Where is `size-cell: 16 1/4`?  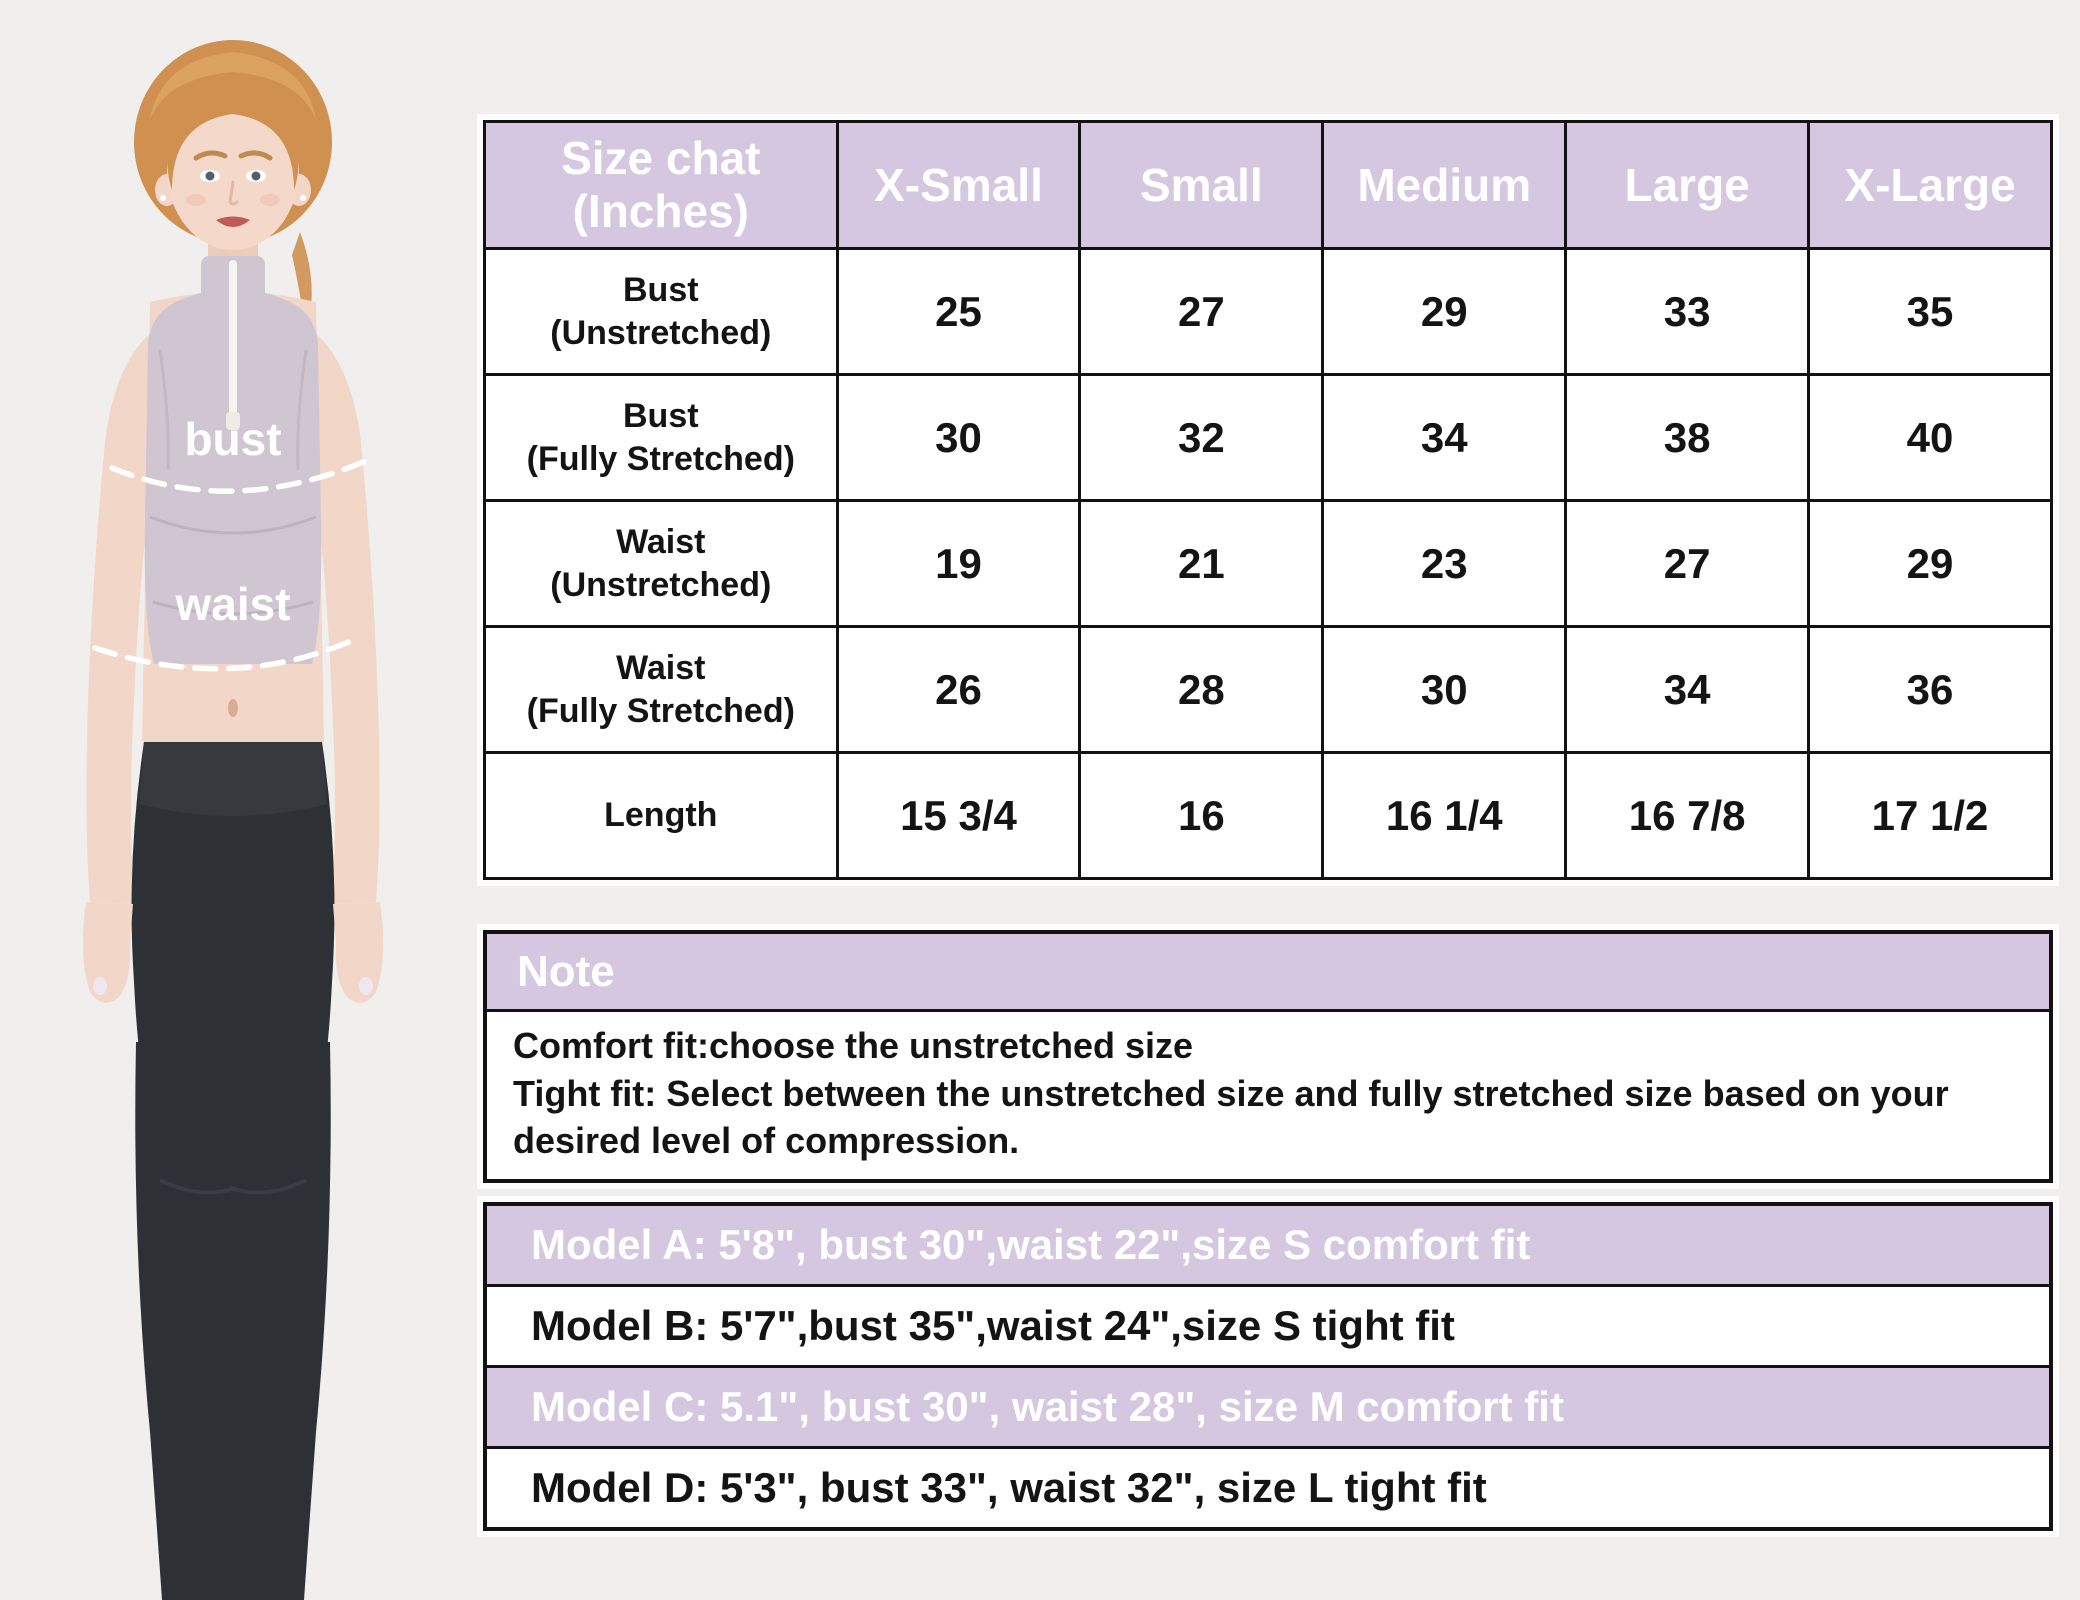 size-cell: 16 1/4 is located at coordinates (1444, 815).